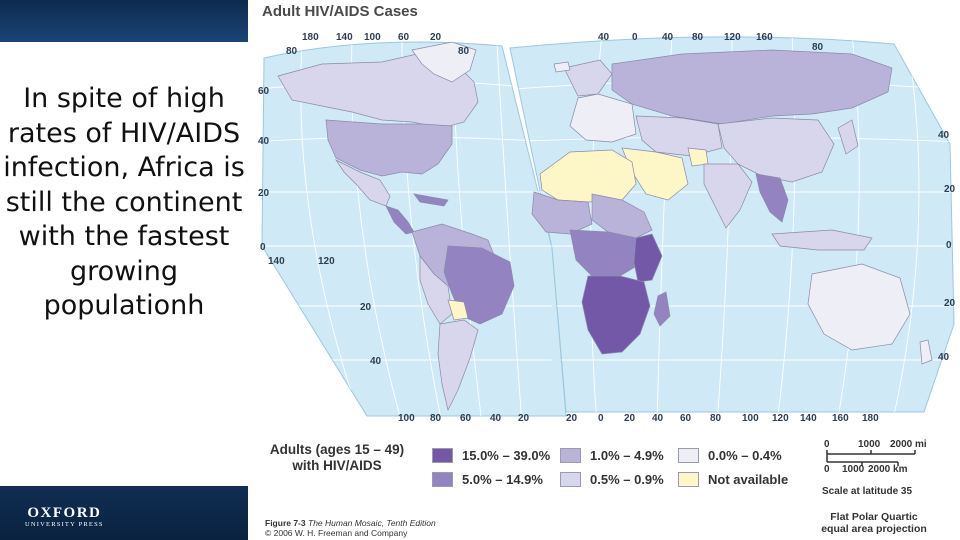 The height and width of the screenshot is (540, 960). I want to click on right-axis-labels: 40 20 0 20 40, so click(947, 246).